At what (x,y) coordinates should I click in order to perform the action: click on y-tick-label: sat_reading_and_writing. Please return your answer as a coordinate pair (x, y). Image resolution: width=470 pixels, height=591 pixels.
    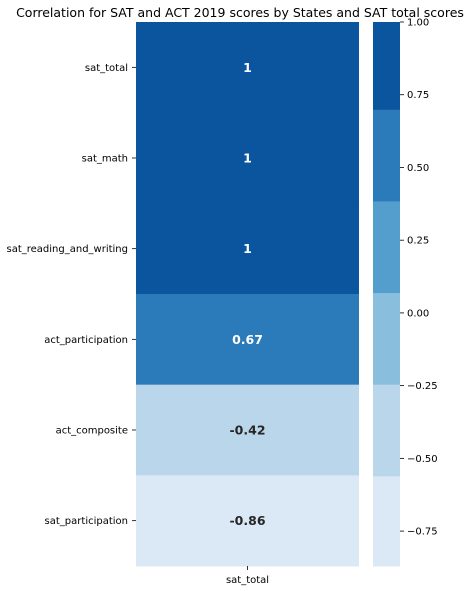
    Looking at the image, I should click on (67, 249).